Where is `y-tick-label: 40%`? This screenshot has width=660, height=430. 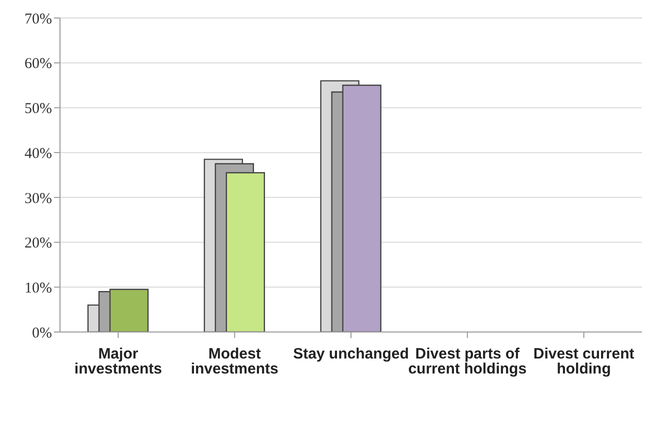
y-tick-label: 40% is located at coordinates (38, 154).